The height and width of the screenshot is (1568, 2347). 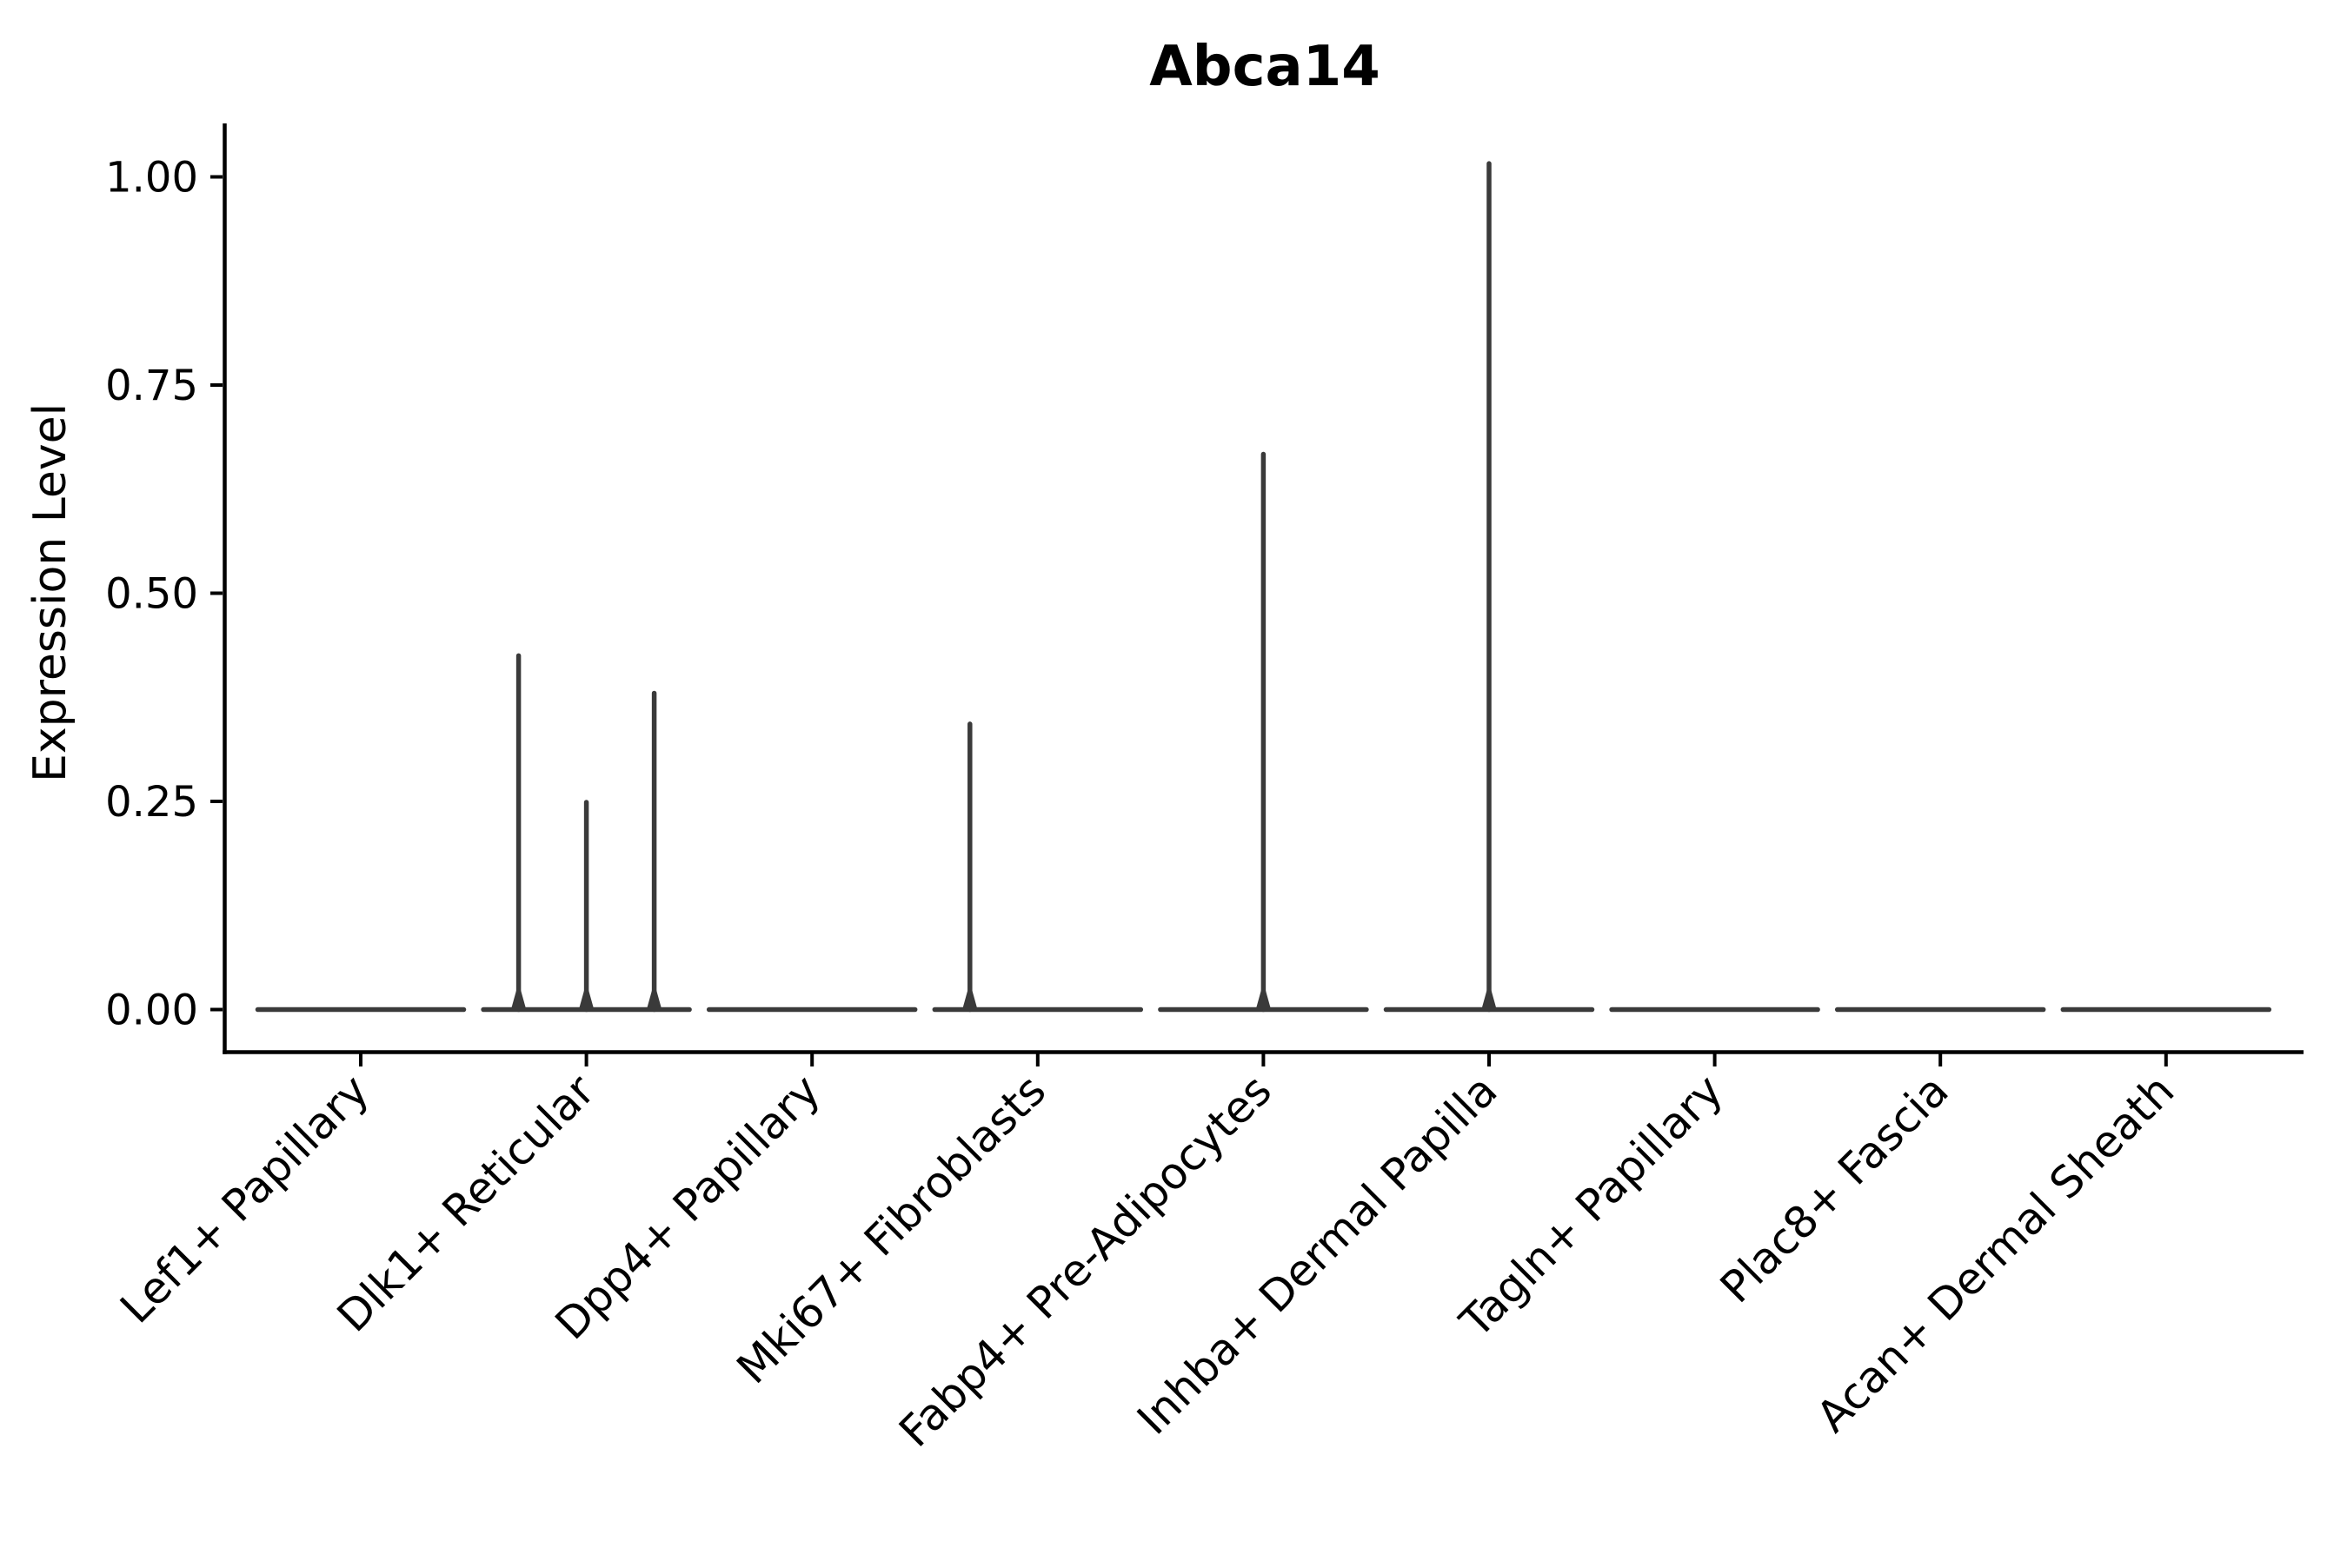 I want to click on y-tick-label: 0.50, so click(x=152, y=594).